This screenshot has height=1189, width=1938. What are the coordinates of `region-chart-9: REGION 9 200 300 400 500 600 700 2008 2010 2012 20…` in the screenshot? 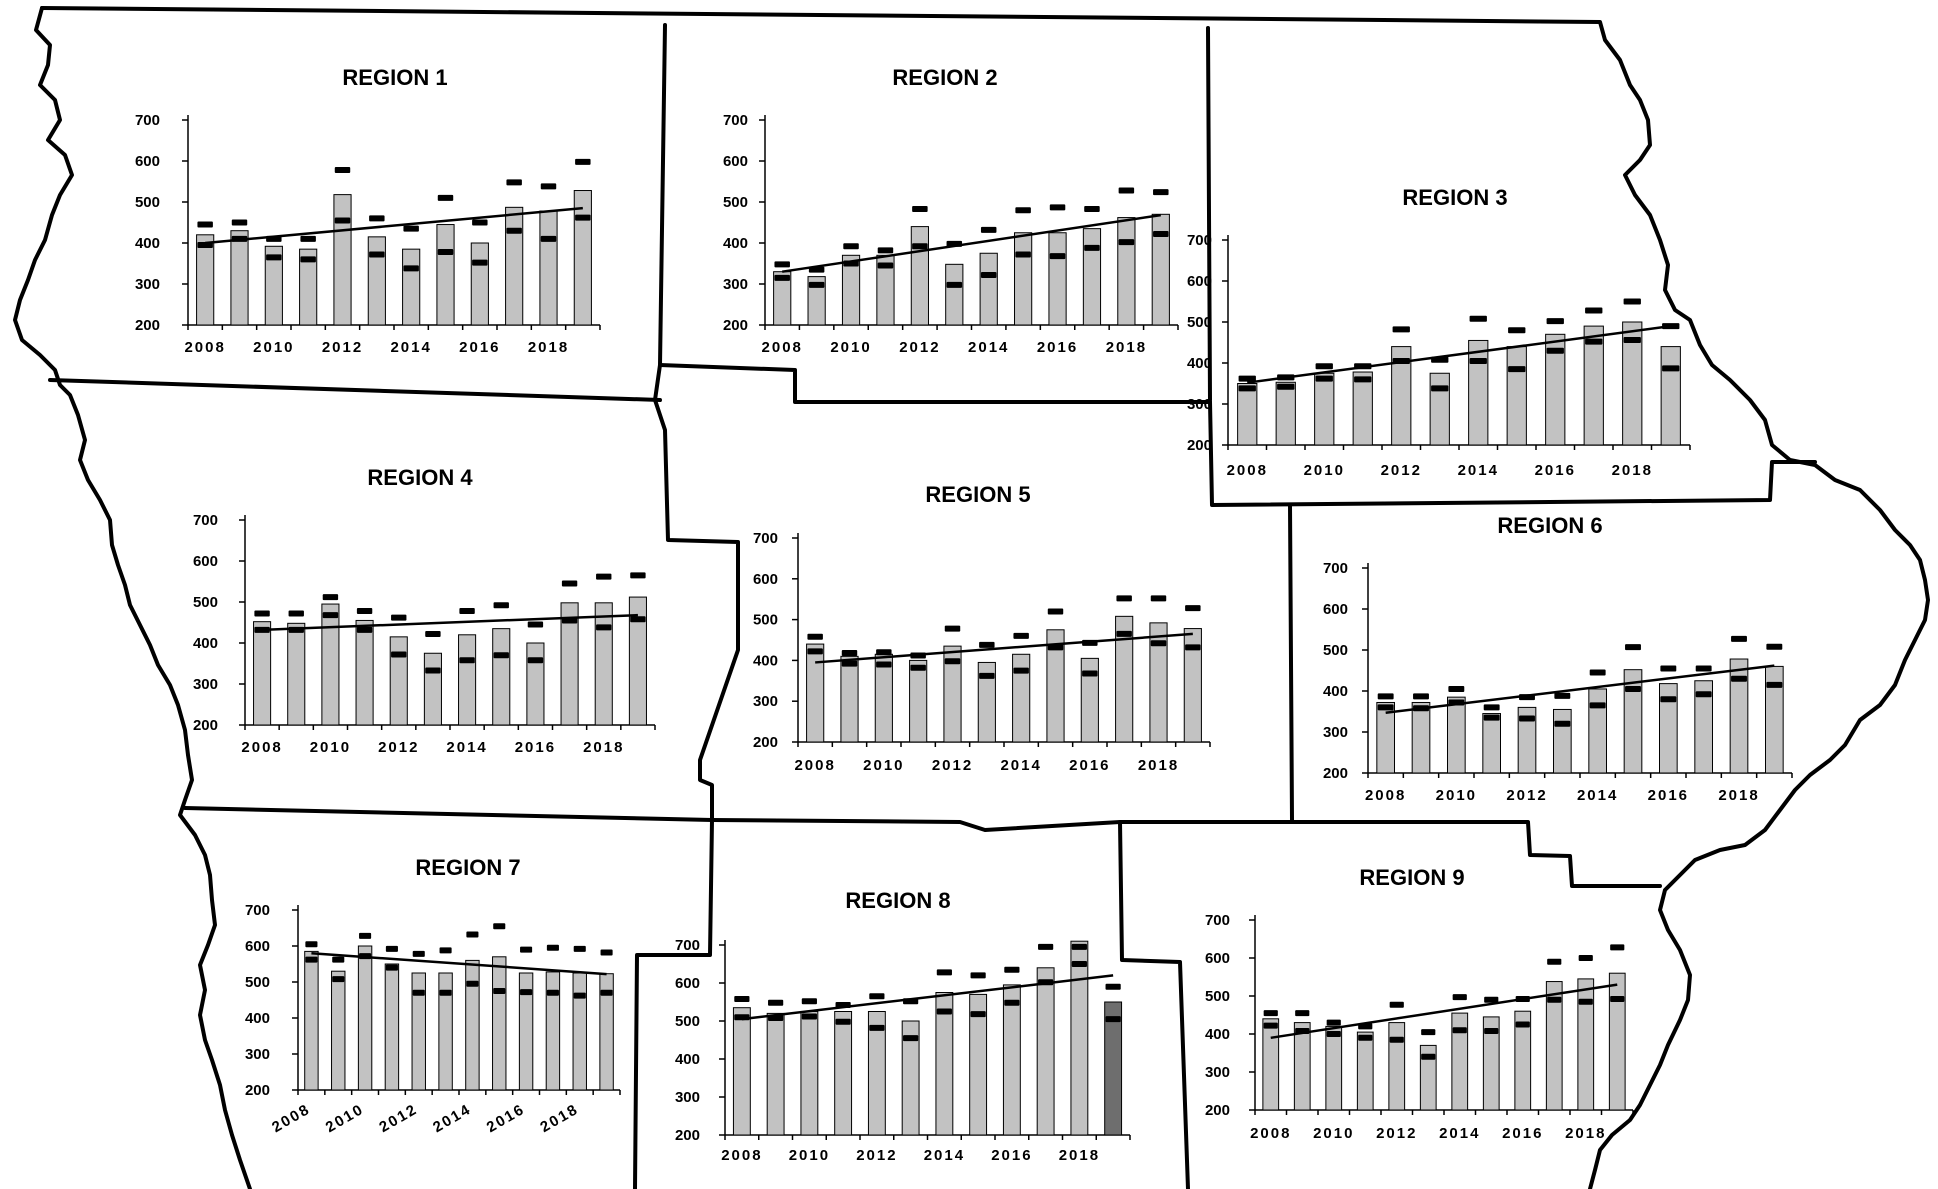 It's located at (1419, 1003).